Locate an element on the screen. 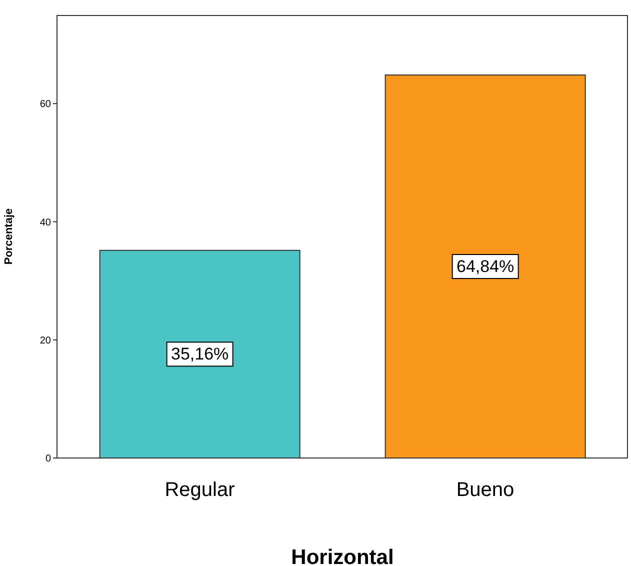 The height and width of the screenshot is (566, 631). data-label: 35,16% is located at coordinates (199, 354).